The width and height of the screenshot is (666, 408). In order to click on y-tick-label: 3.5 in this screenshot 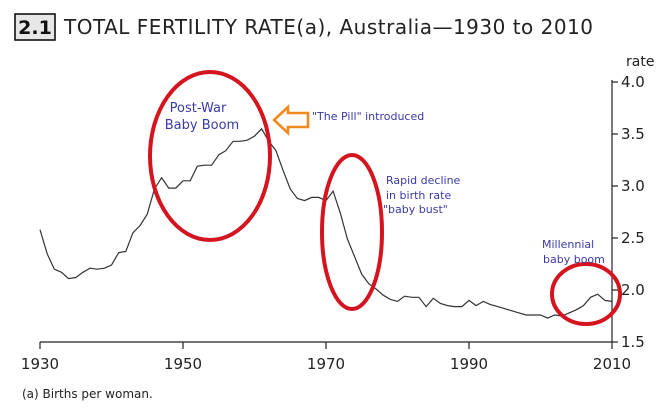, I will do `click(633, 134)`.